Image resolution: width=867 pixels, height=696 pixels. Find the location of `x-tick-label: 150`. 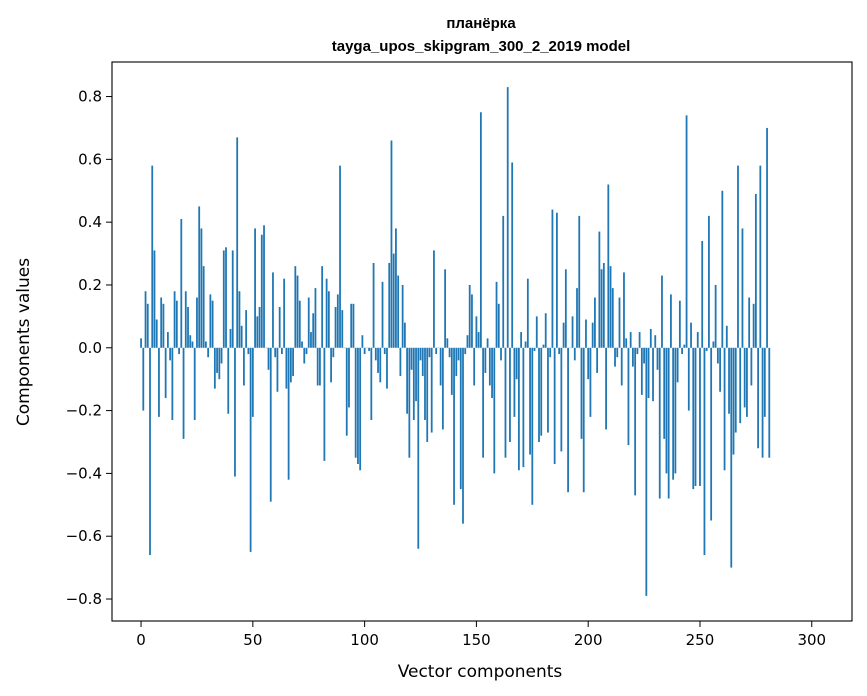

x-tick-label: 150 is located at coordinates (476, 640).